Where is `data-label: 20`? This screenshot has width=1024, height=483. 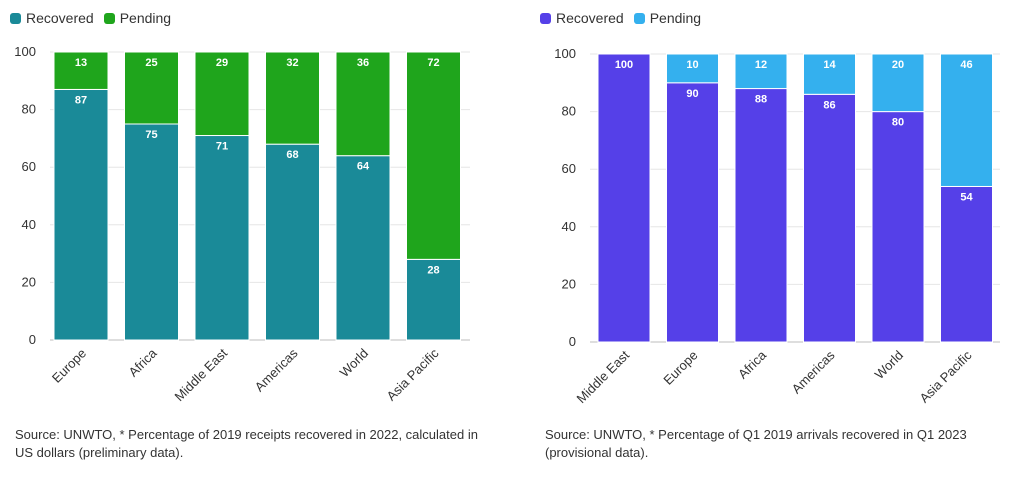 data-label: 20 is located at coordinates (898, 65).